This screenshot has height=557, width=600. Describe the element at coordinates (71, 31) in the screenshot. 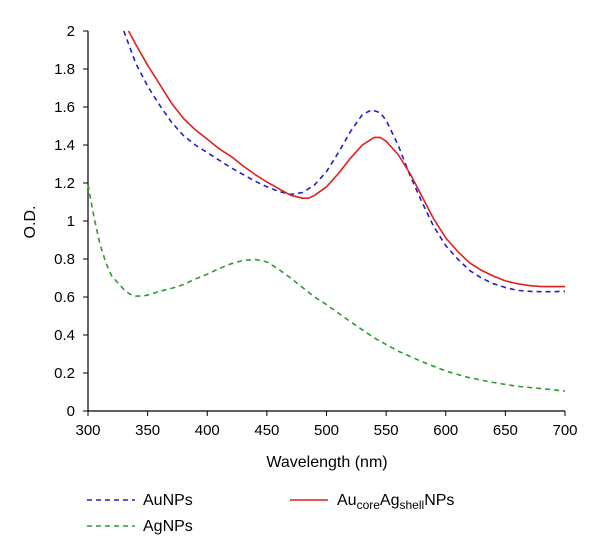

I see `y-tick-label: 2` at that location.